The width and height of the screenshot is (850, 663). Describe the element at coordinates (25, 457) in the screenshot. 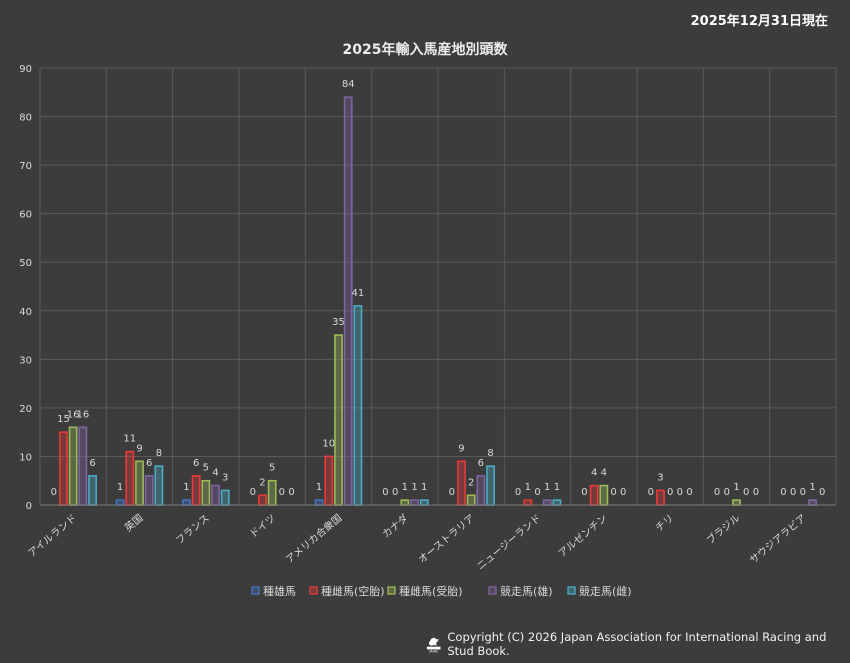

I see `y-tick-label: 10` at that location.